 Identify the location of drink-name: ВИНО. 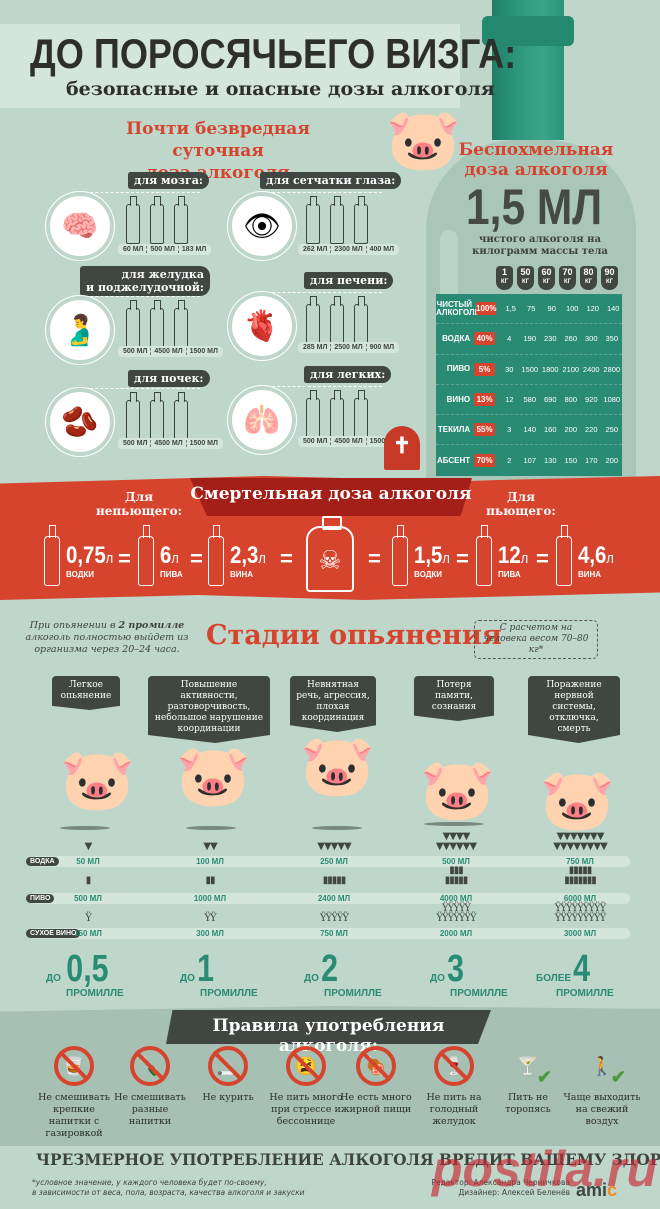
(458, 399).